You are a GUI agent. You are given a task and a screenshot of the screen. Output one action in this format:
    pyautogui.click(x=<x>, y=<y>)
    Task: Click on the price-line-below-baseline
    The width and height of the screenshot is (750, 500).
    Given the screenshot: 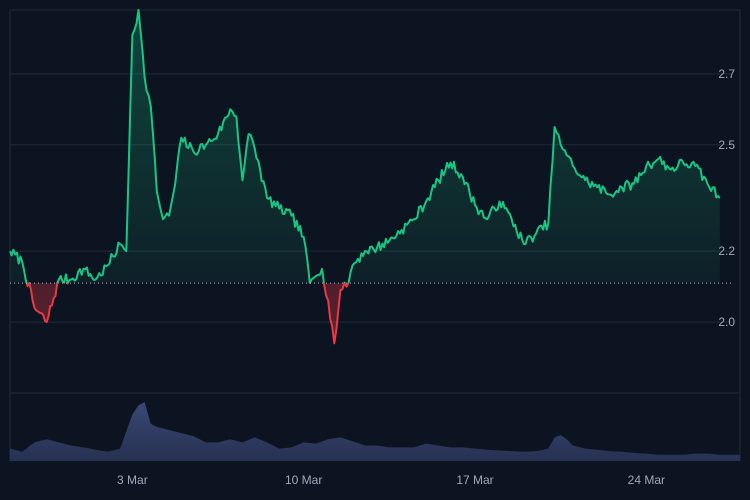 What is the action you would take?
    pyautogui.click(x=187, y=314)
    